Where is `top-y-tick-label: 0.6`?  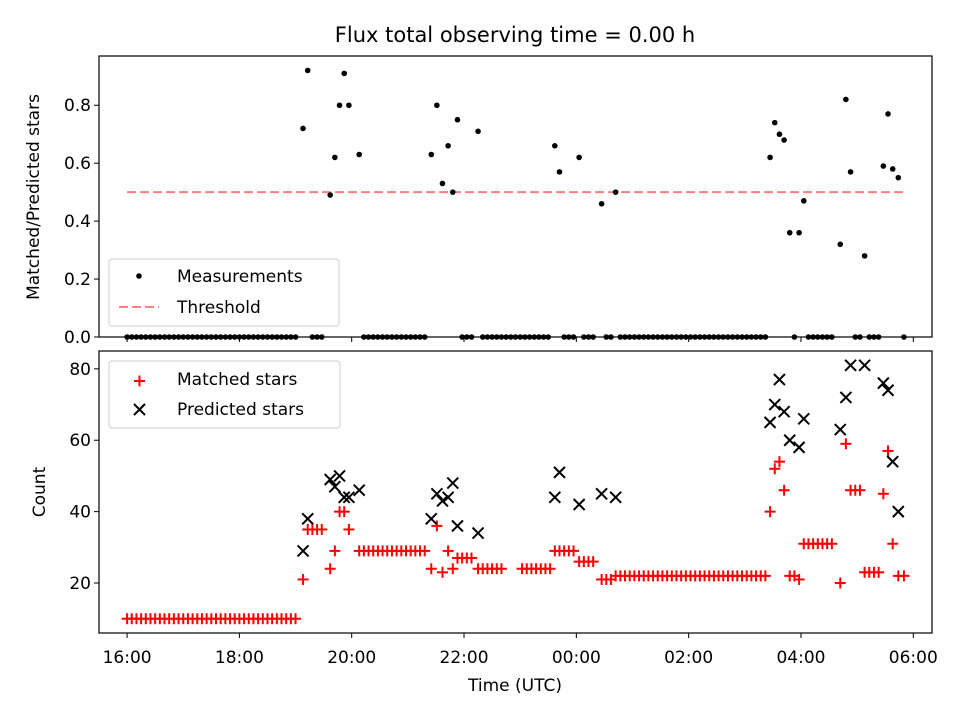
top-y-tick-label: 0.6 is located at coordinates (77, 164).